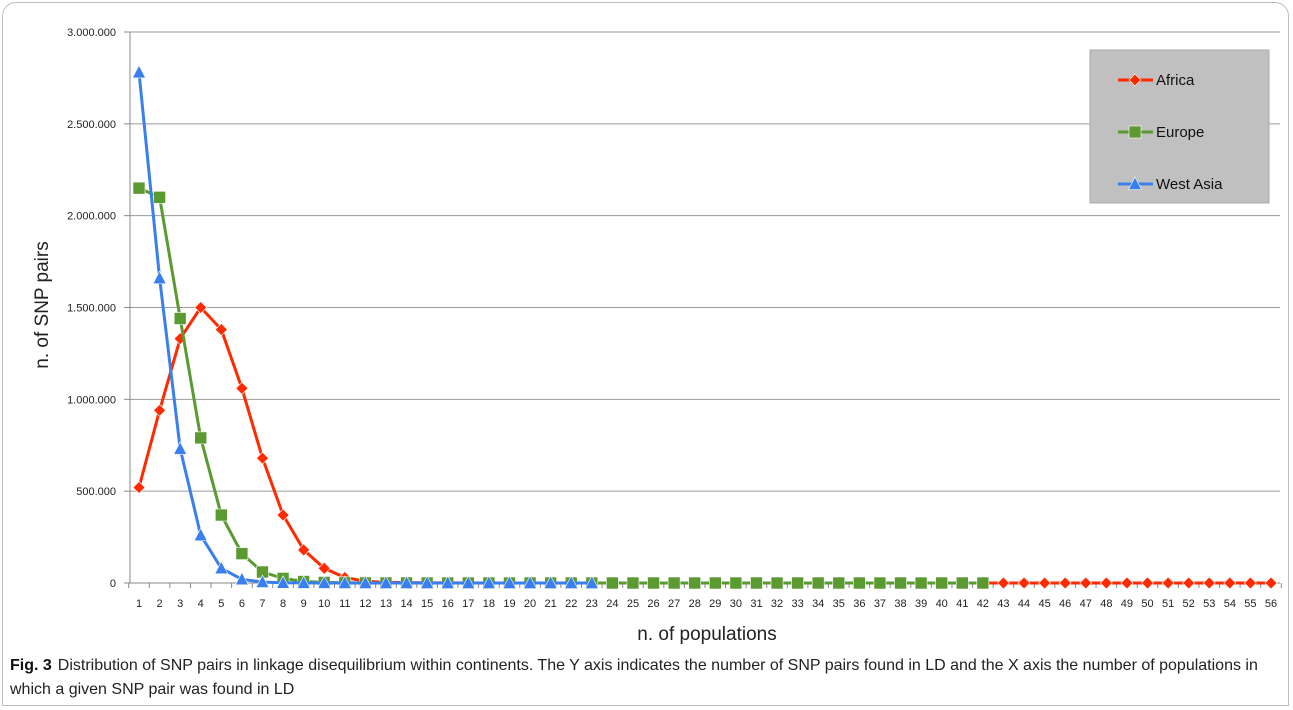 This screenshot has width=1293, height=710. Describe the element at coordinates (612, 604) in the screenshot. I see `x-tick-label: 24` at that location.